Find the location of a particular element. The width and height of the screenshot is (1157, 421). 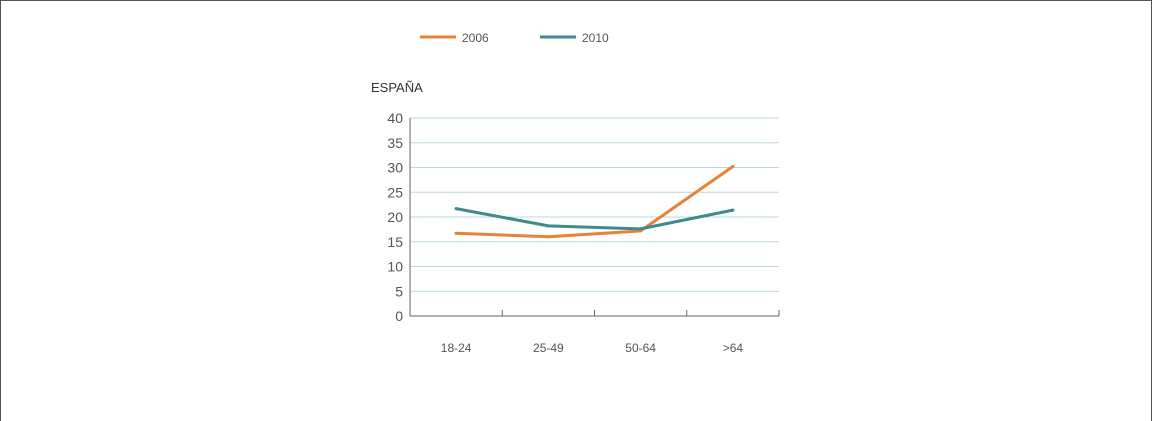

x-axis-ticks: 18-24 25-49 50-64 >64 is located at coordinates (592, 348).